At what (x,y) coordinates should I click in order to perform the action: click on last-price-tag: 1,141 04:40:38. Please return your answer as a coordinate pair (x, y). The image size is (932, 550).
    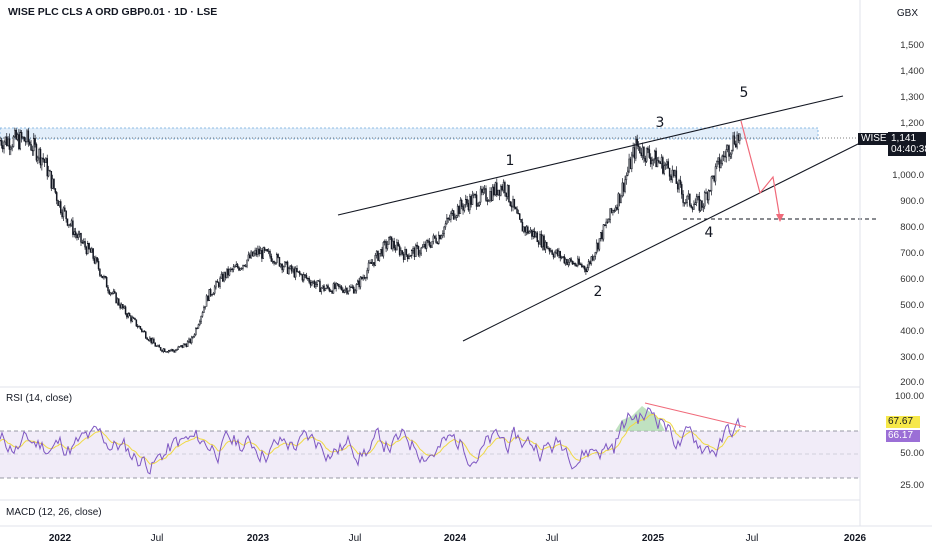
    Looking at the image, I should click on (909, 144).